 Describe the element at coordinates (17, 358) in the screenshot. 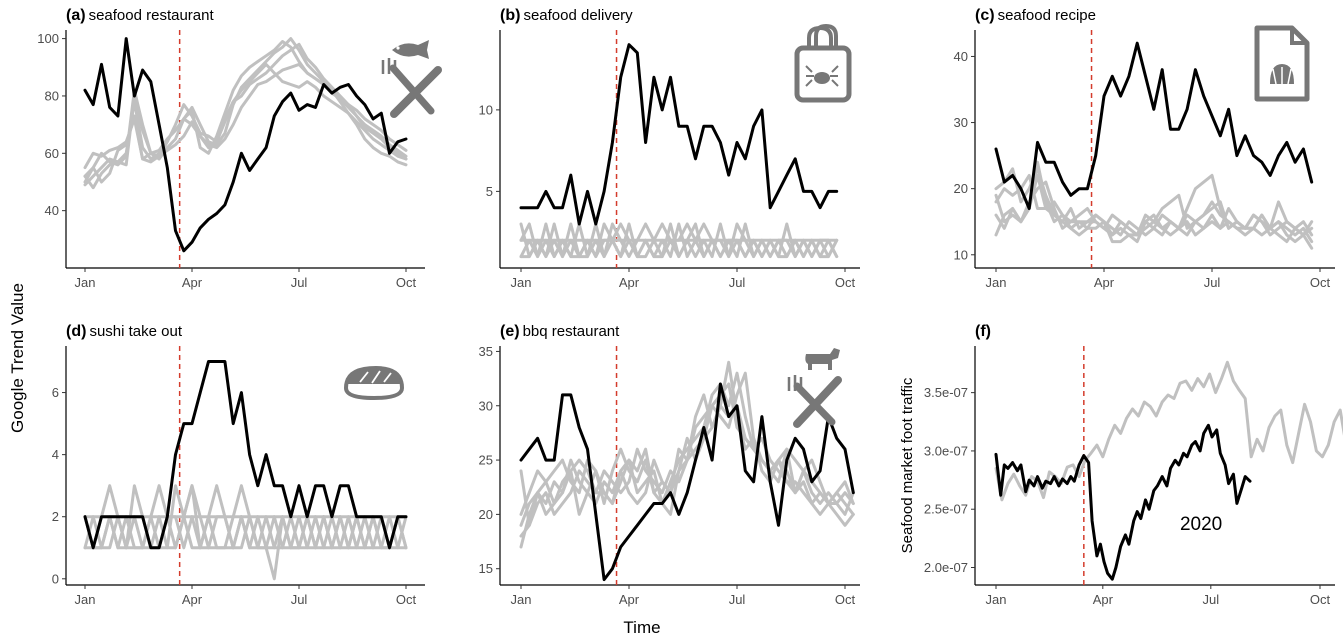

I see `y-axis-title: Google Trend Value` at that location.